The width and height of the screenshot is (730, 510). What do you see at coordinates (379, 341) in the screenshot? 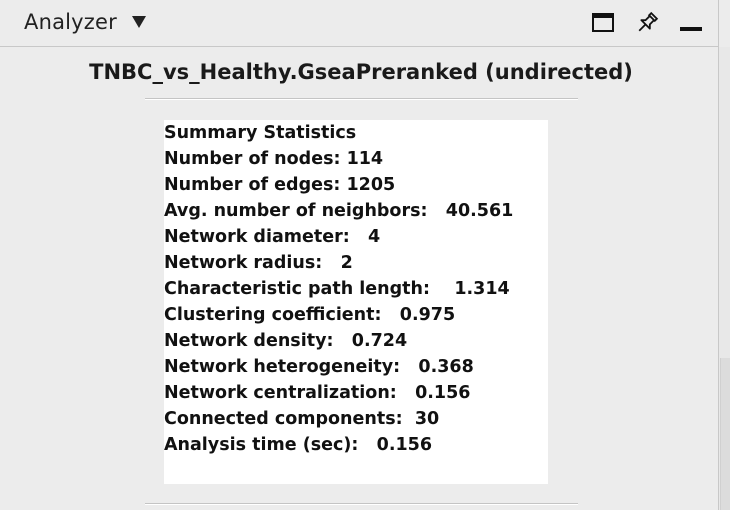
I see `stat-value: 0.724` at bounding box center [379, 341].